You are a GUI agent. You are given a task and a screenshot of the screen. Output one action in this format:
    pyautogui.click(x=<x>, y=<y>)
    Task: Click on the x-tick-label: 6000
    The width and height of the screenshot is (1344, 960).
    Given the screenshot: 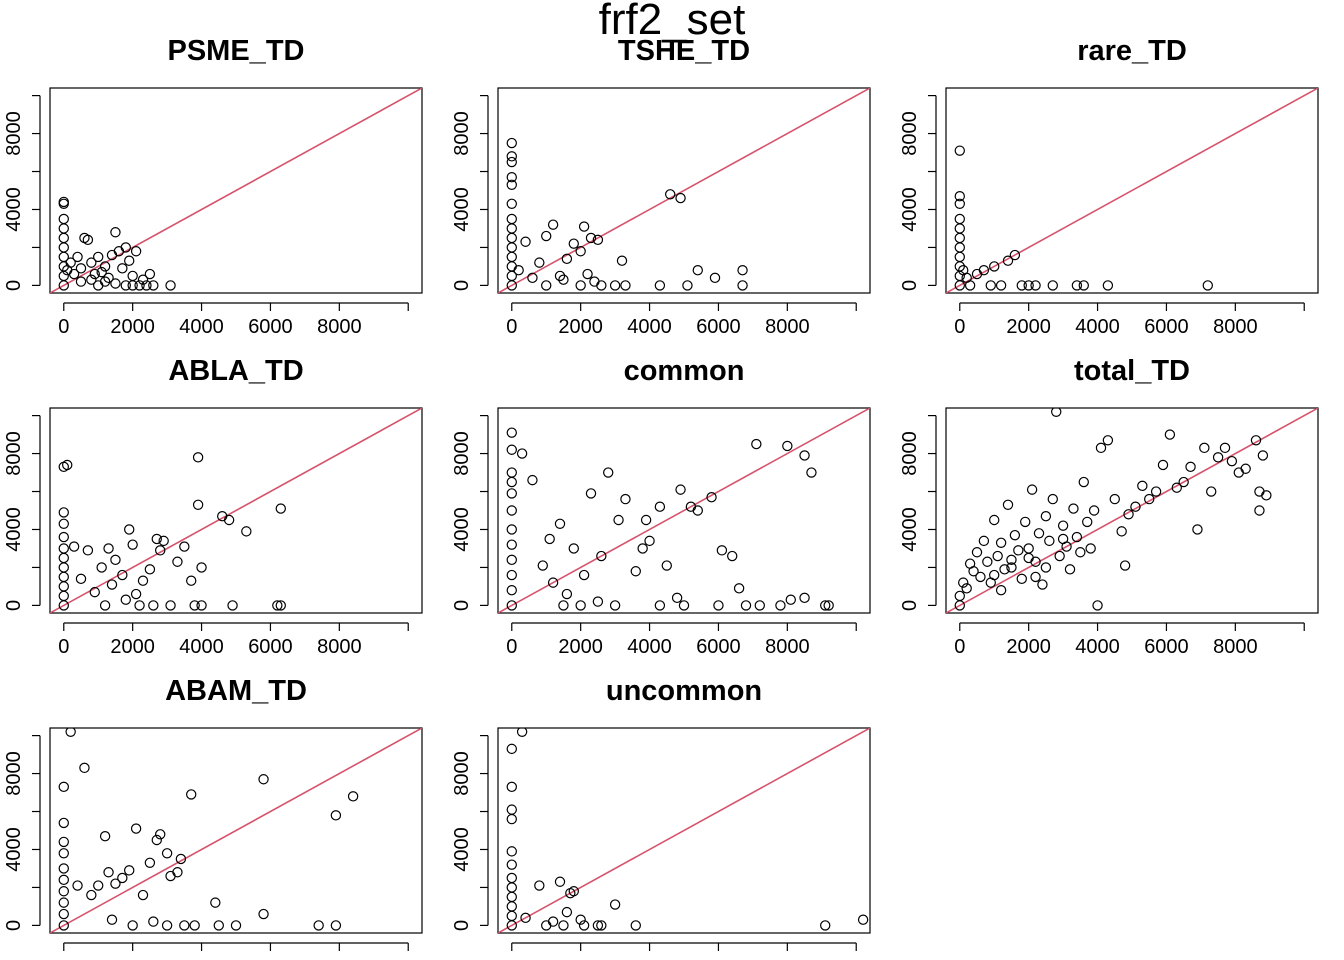 What is the action you would take?
    pyautogui.click(x=718, y=327)
    